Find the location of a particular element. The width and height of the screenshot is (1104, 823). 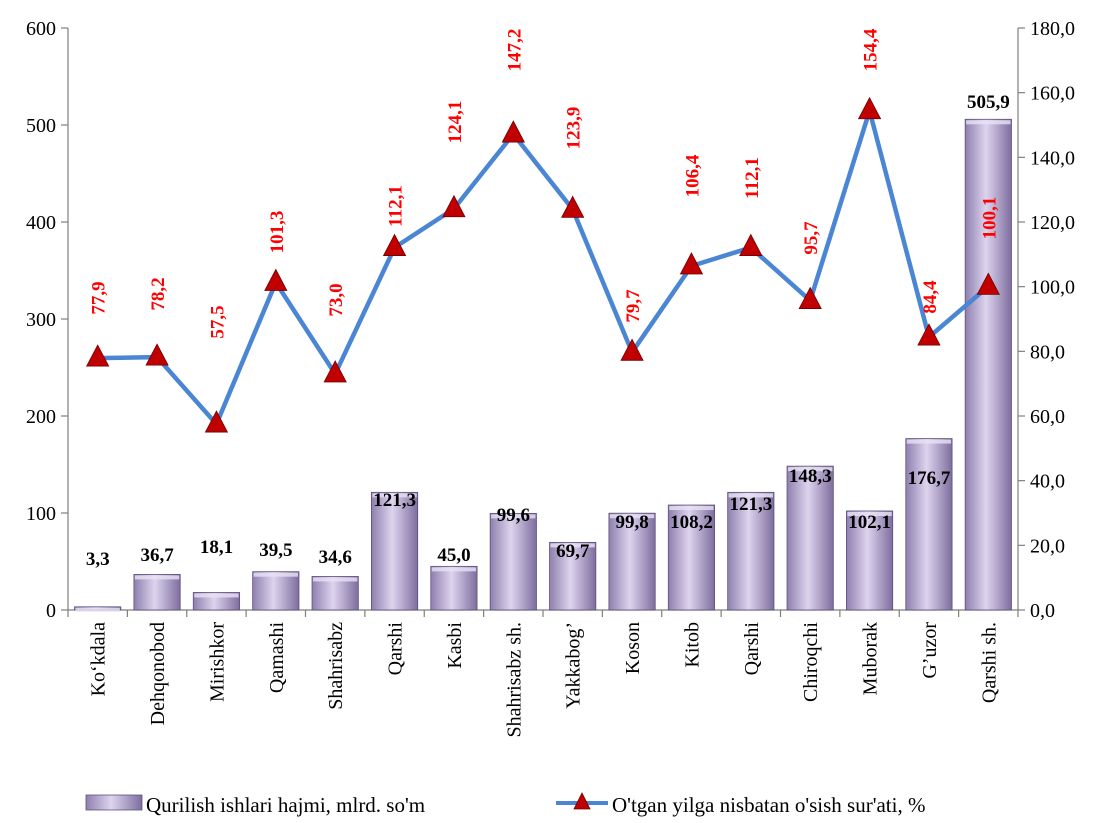

right-tick-label: 120,0 is located at coordinates (1052, 223).